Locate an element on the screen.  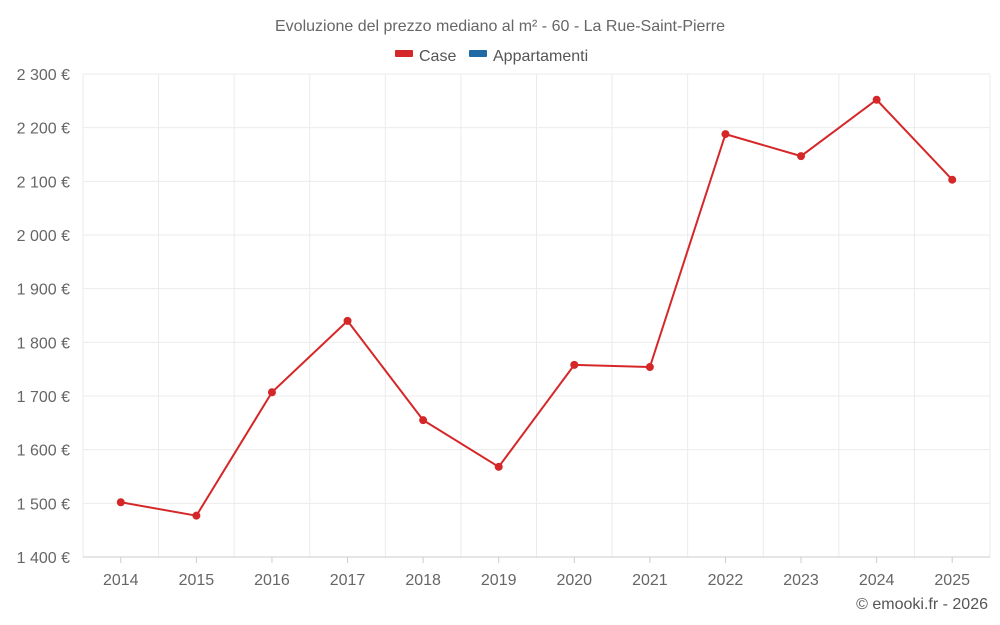
legend-item-case: Case is located at coordinates (425, 56).